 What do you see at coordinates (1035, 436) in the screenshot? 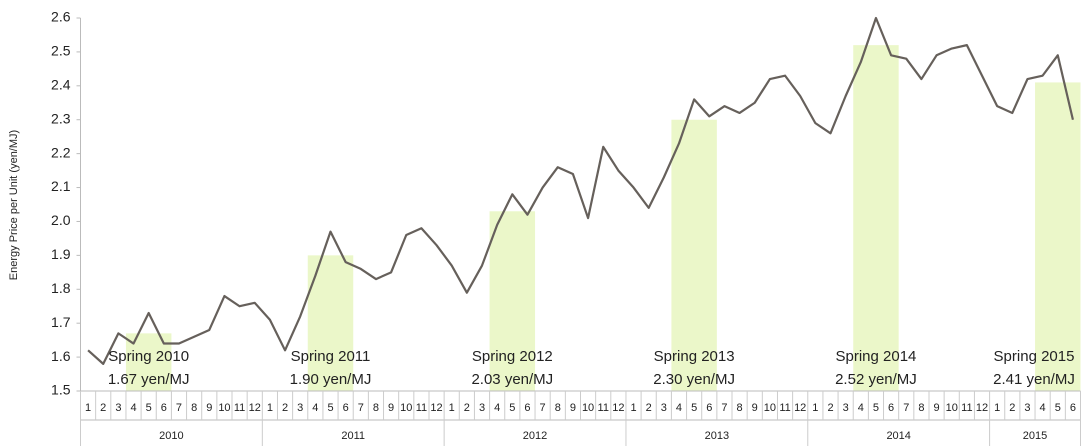
I see `year-label: 2015` at bounding box center [1035, 436].